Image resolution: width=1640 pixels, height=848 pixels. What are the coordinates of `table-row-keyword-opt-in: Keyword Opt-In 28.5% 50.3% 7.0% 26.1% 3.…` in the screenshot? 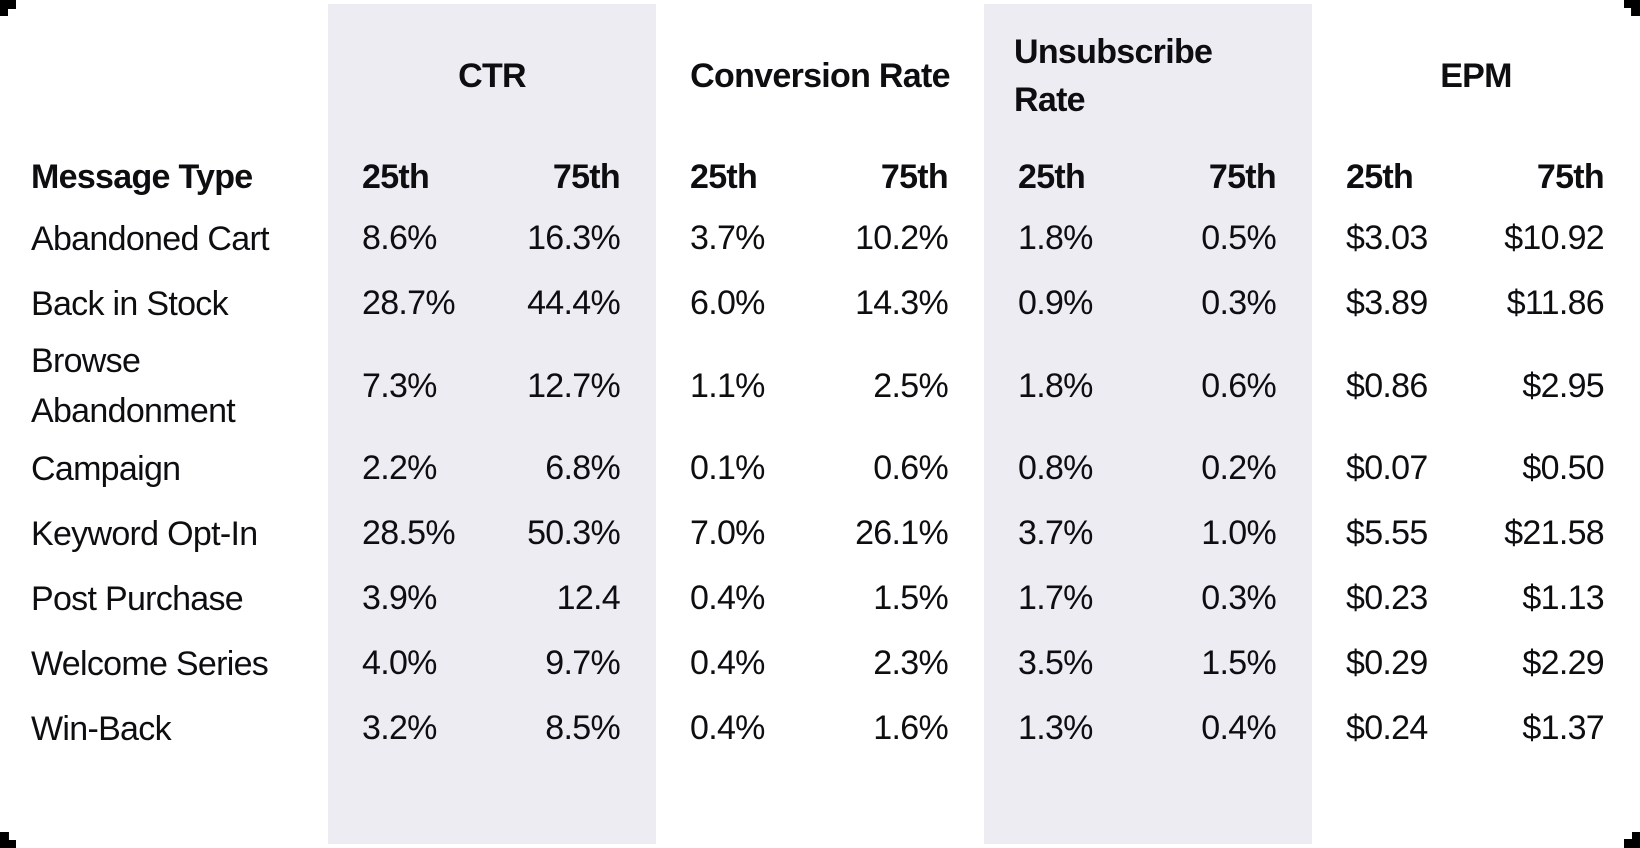 It's located at (820, 533).